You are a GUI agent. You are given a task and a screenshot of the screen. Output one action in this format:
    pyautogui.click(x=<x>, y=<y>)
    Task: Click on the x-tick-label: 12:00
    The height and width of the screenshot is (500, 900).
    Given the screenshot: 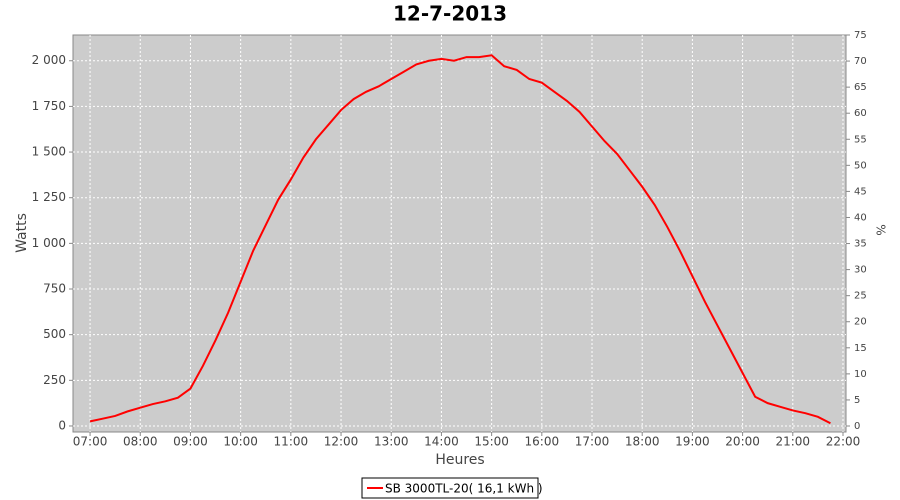 What is the action you would take?
    pyautogui.click(x=341, y=442)
    